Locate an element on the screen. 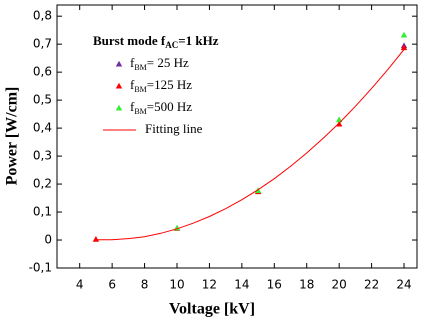  legend-label: fBM=125 Hz is located at coordinates (161, 85).